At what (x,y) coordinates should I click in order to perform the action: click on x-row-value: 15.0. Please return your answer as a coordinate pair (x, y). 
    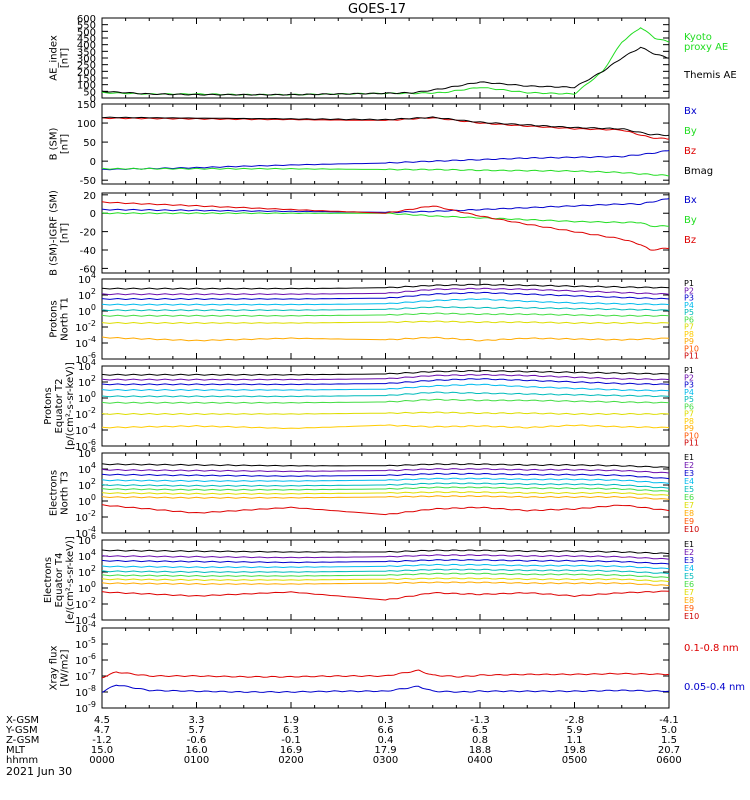
    Looking at the image, I should click on (102, 750).